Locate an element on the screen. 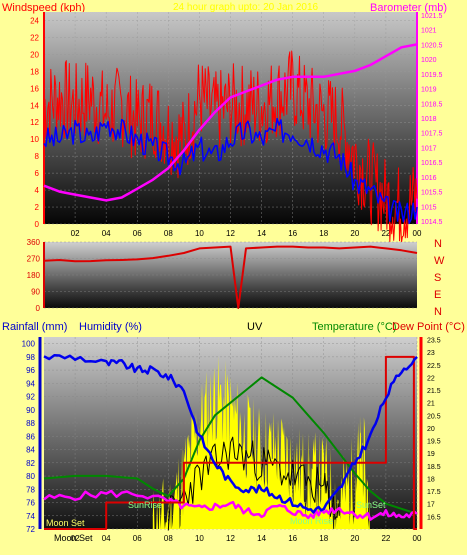 This screenshot has width=467, height=555. humidity-tick-label: 84 is located at coordinates (30, 450).